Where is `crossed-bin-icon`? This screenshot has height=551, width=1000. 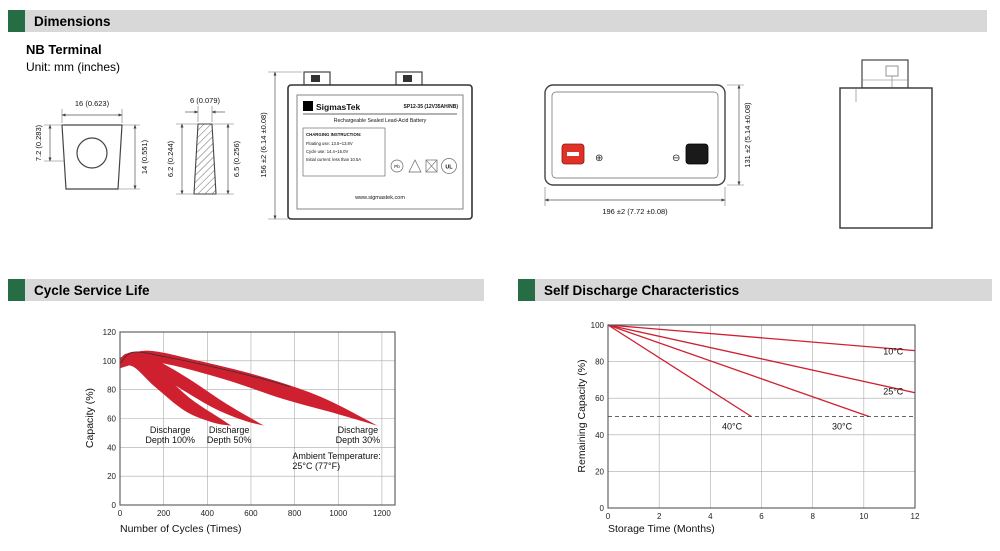
crossed-bin-icon is located at coordinates (431, 166).